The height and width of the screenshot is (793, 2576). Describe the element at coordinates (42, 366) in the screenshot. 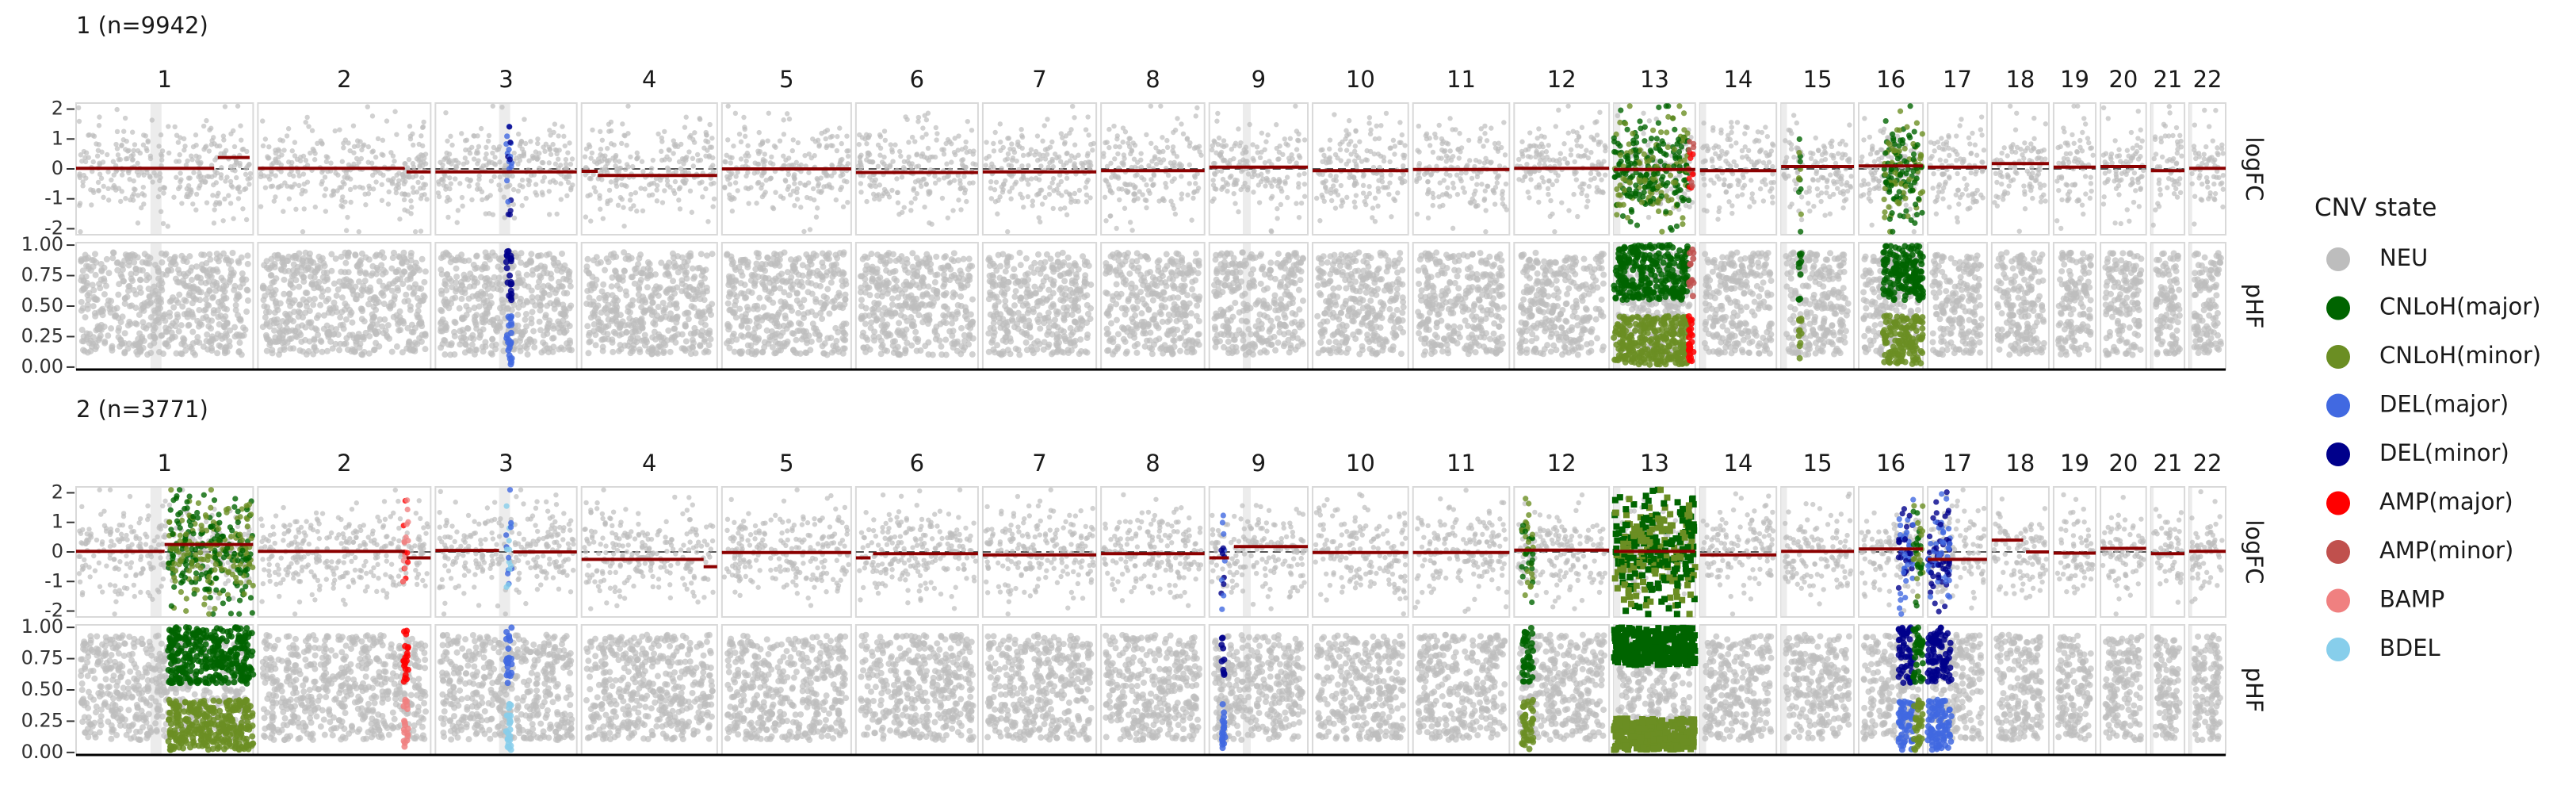

I see `y-tick-label: 0.00` at that location.